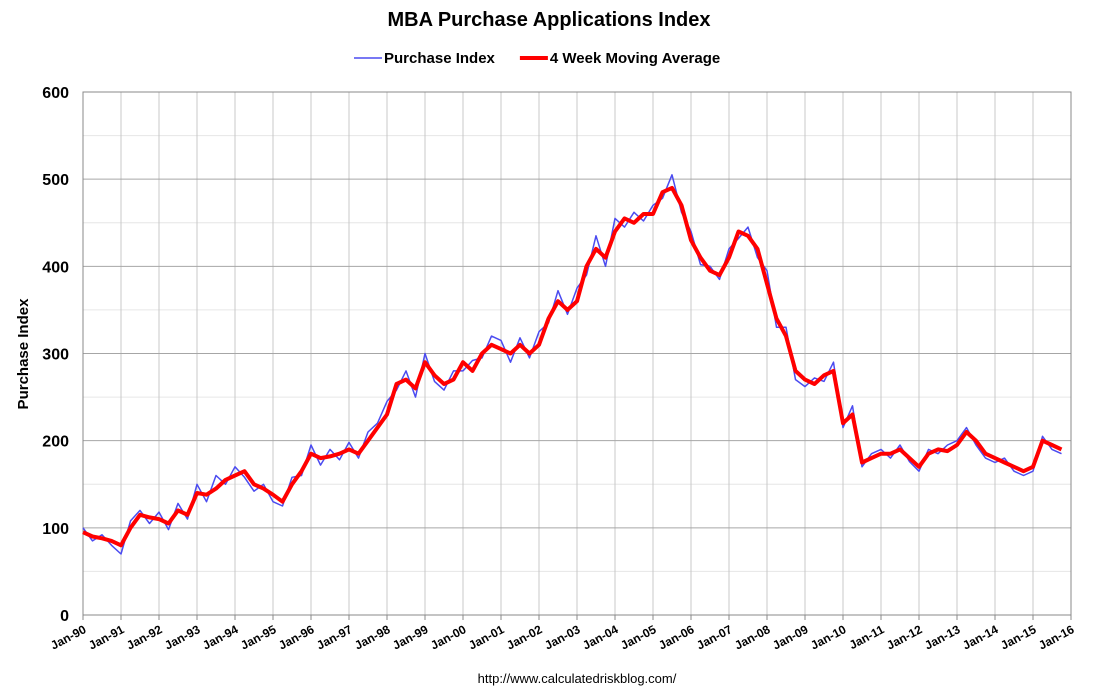 This screenshot has height=699, width=1095. I want to click on x-tick-label: Jan-09, so click(790, 637).